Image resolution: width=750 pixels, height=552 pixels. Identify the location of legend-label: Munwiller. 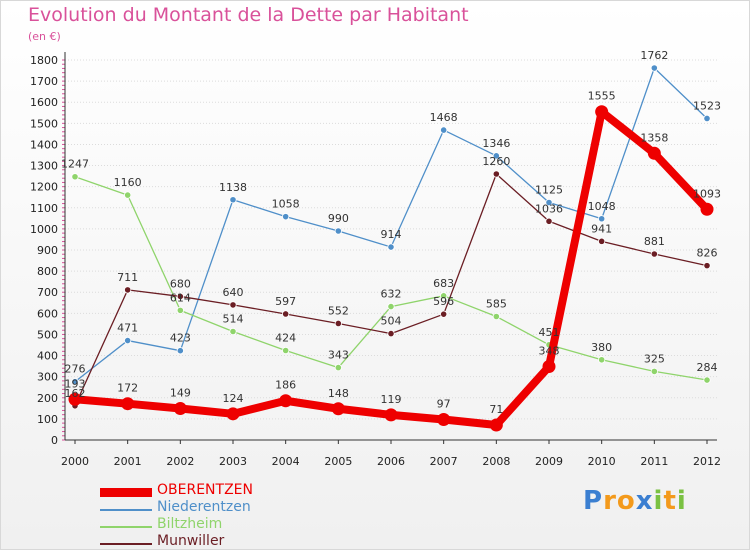
(191, 541).